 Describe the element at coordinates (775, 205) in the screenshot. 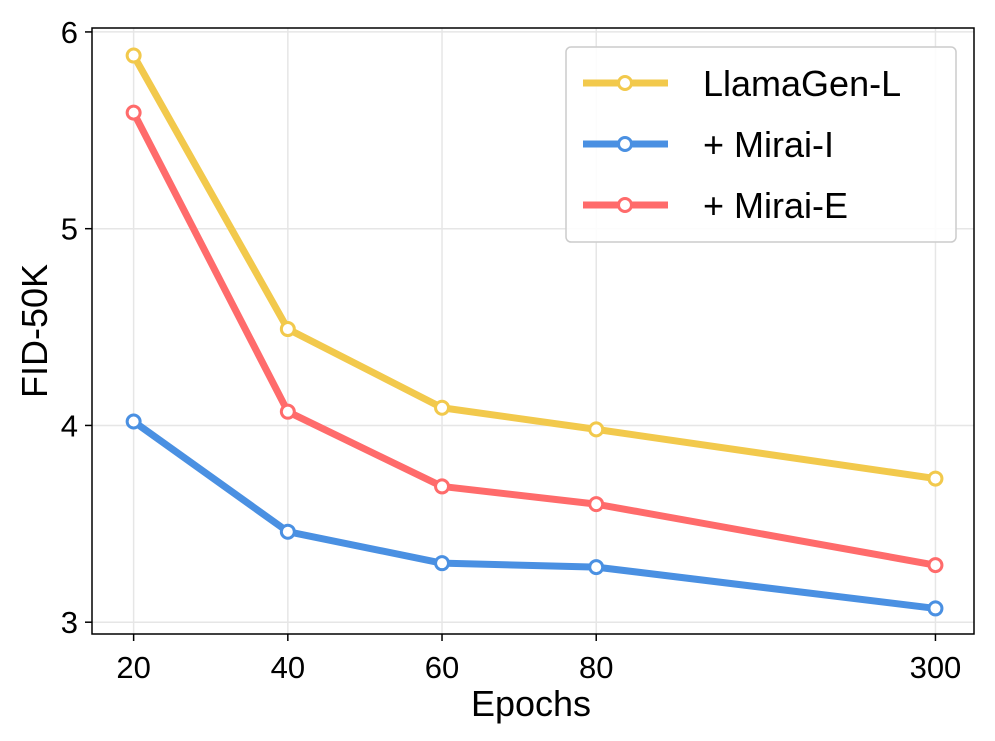

I see `legend-label: + Mirai-E` at that location.